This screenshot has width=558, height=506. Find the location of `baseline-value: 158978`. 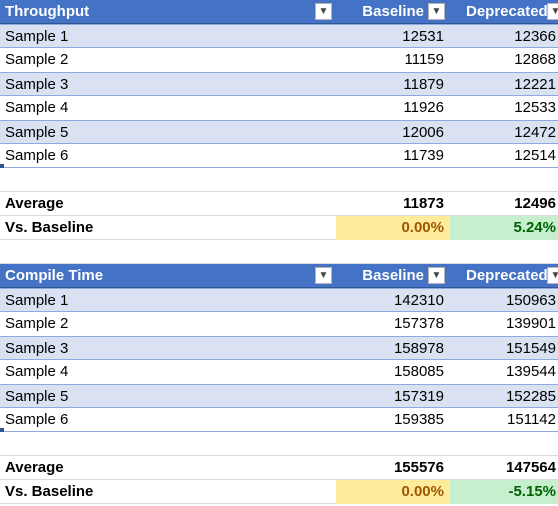

baseline-value: 158978 is located at coordinates (418, 348).